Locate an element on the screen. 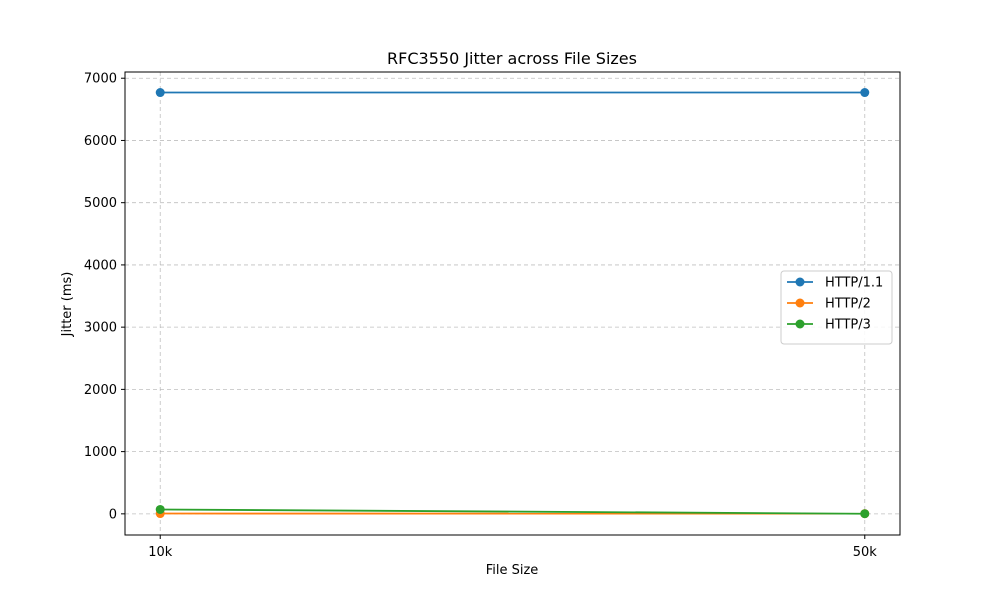 The height and width of the screenshot is (600, 1000). x-axis-ticks: 10k 50k is located at coordinates (512, 547).